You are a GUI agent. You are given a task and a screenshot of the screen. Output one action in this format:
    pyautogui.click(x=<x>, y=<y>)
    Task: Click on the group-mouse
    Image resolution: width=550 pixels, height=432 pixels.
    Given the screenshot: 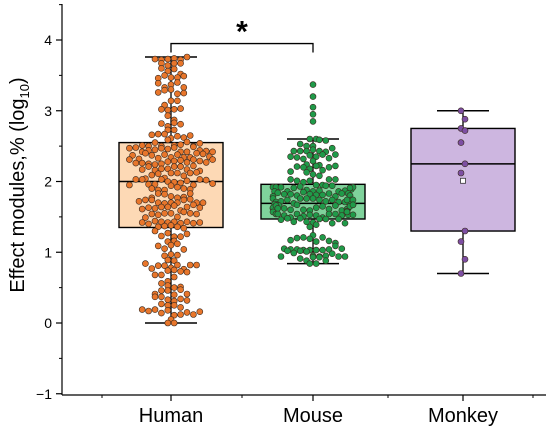 What is the action you would take?
    pyautogui.click(x=313, y=174)
    